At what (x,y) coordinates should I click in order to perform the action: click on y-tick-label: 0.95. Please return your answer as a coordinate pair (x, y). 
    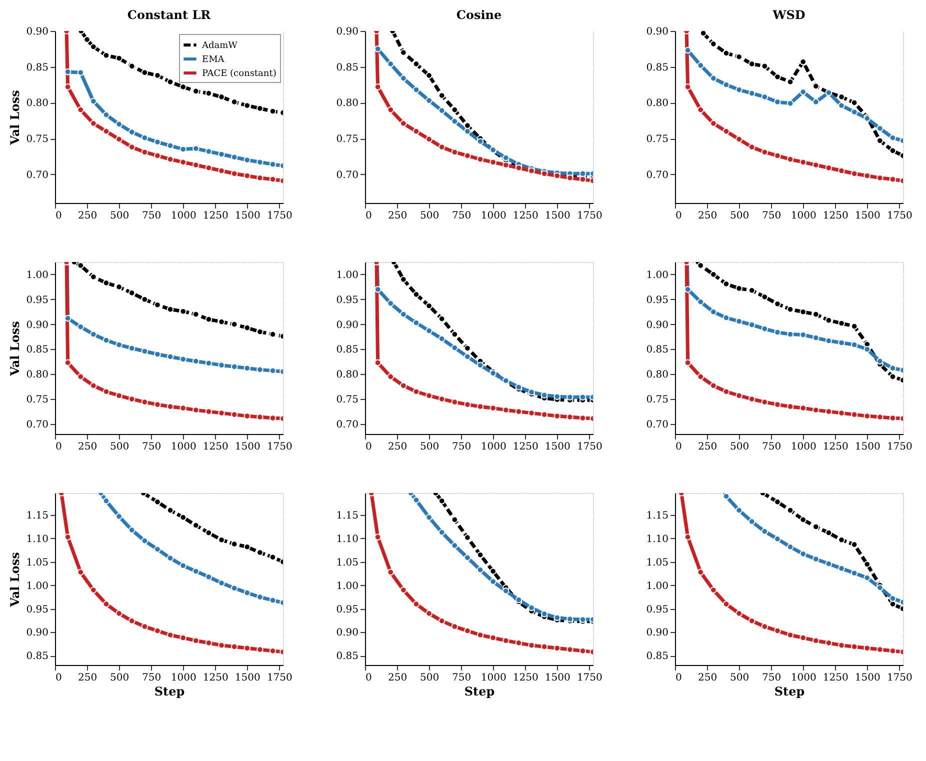
    Looking at the image, I should click on (657, 610).